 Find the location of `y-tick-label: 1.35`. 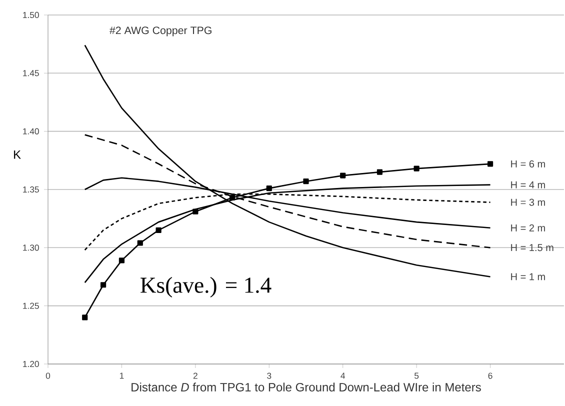

y-tick-label: 1.35 is located at coordinates (31, 189).